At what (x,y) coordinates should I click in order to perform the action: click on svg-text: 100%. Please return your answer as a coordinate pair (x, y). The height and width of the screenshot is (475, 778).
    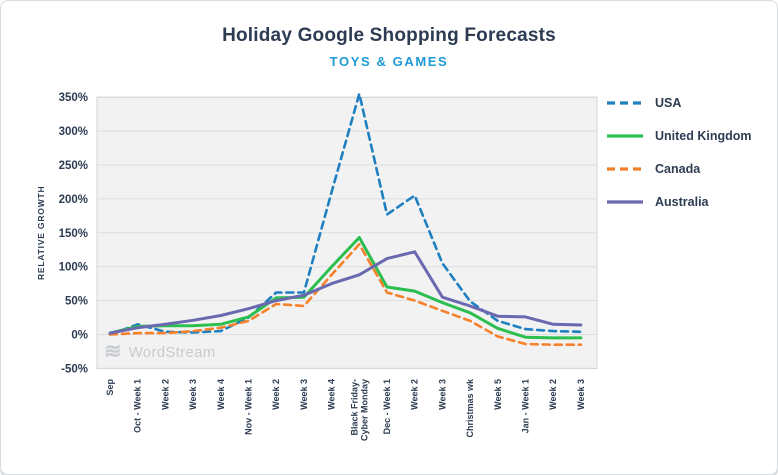
    Looking at the image, I should click on (73, 268).